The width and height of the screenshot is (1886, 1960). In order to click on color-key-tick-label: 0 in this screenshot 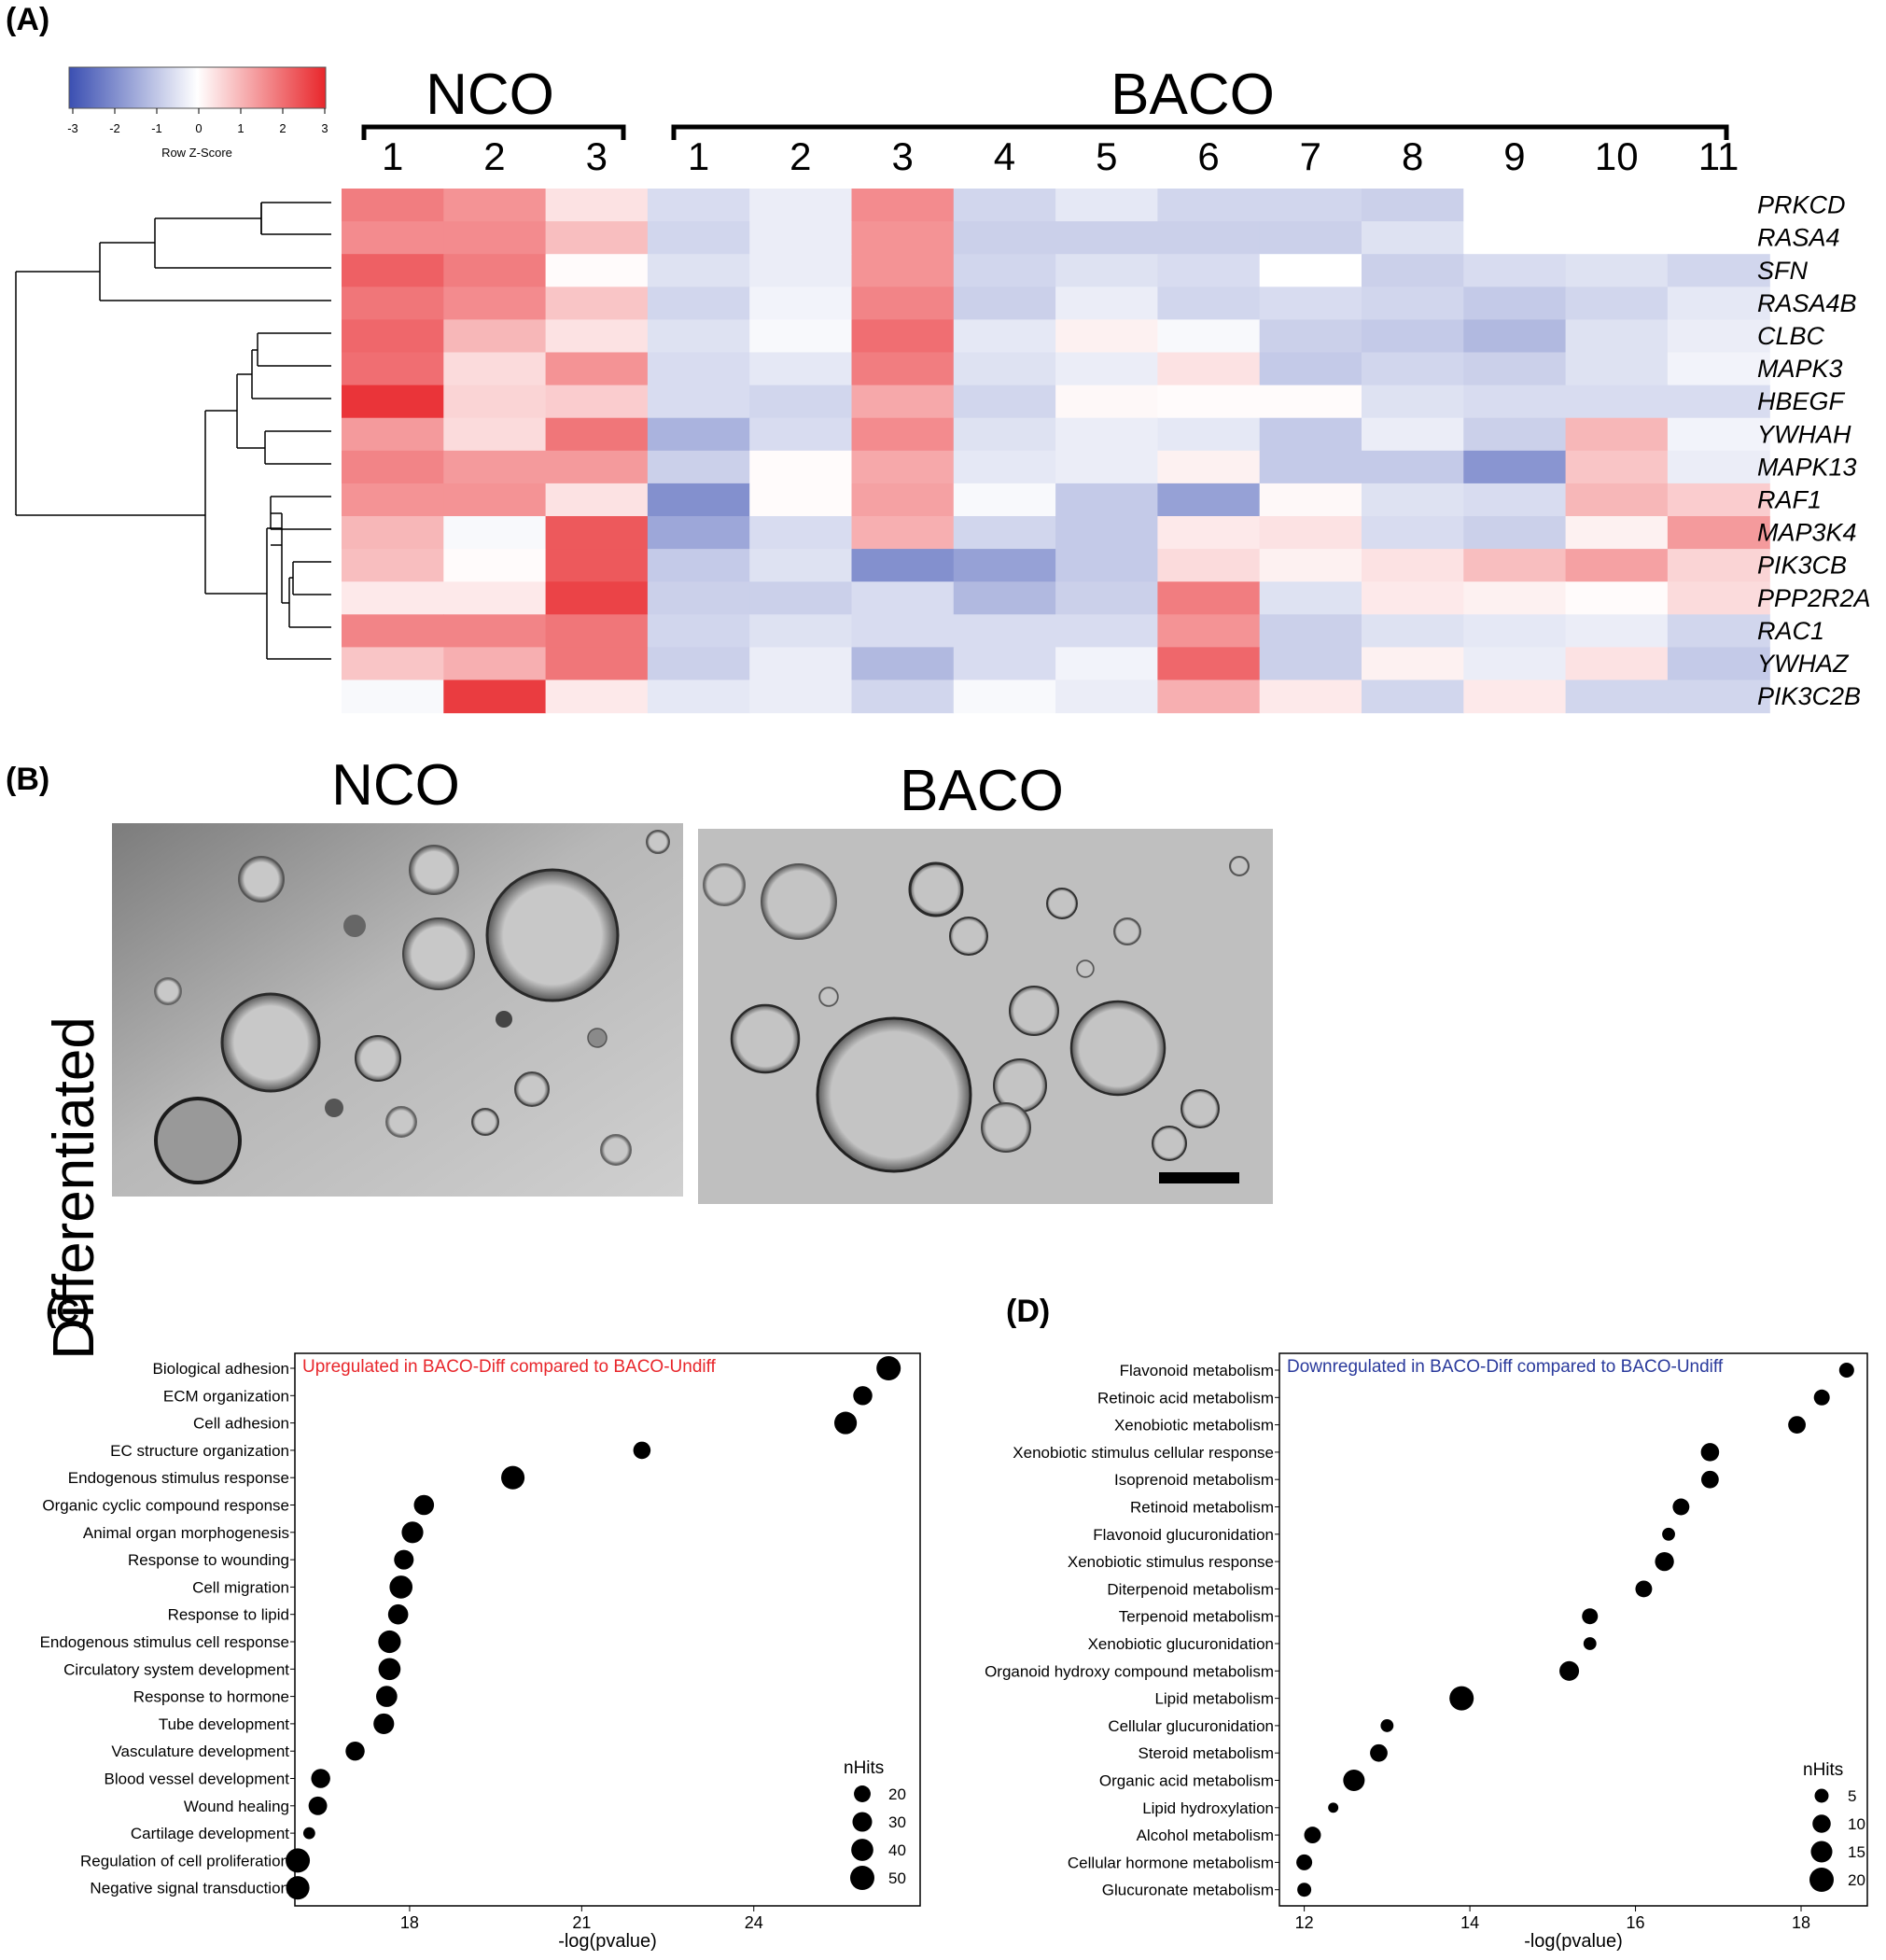, I will do `click(198, 128)`.